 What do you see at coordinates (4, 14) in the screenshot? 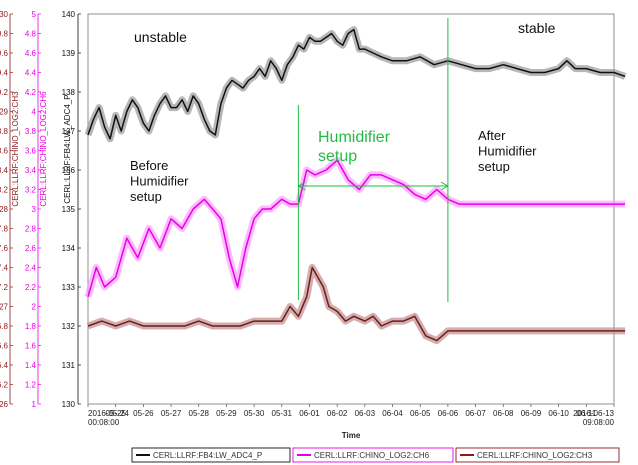
I see `y-tick-label: 30` at bounding box center [4, 14].